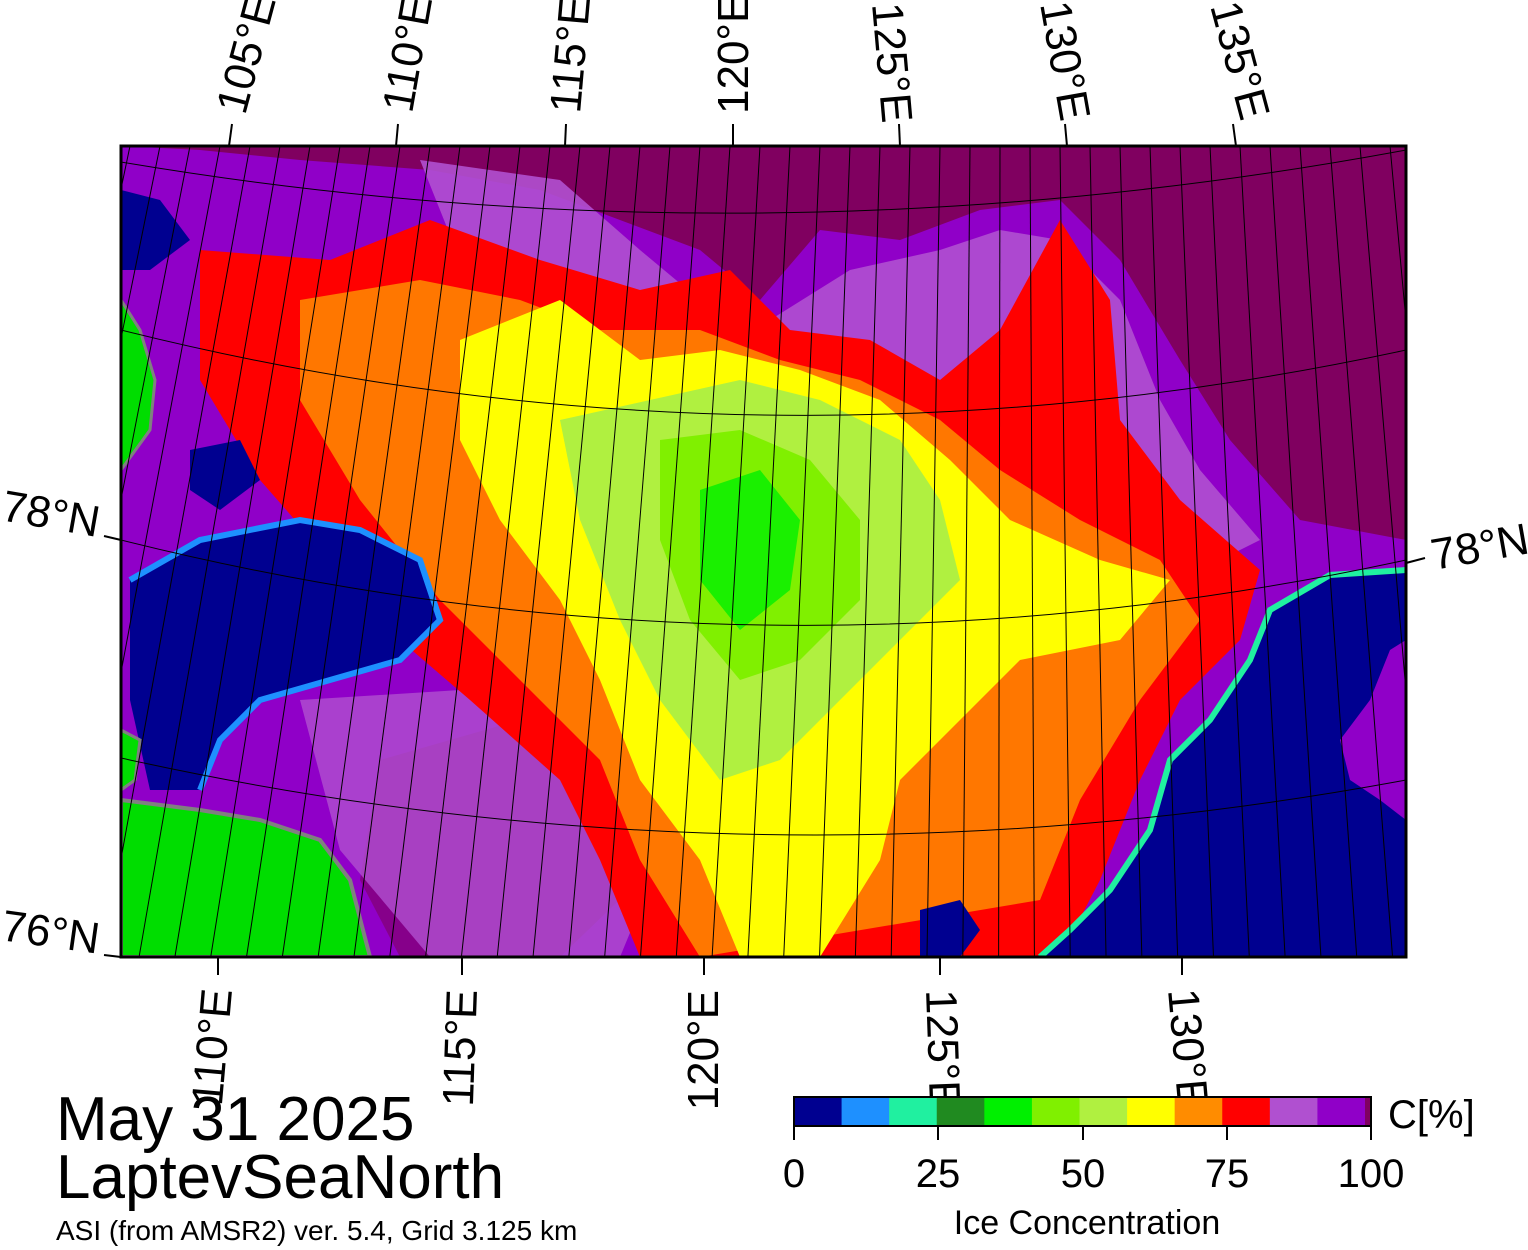  Describe the element at coordinates (246, 59) in the screenshot. I see `lon-label-top-105: 105°E` at that location.